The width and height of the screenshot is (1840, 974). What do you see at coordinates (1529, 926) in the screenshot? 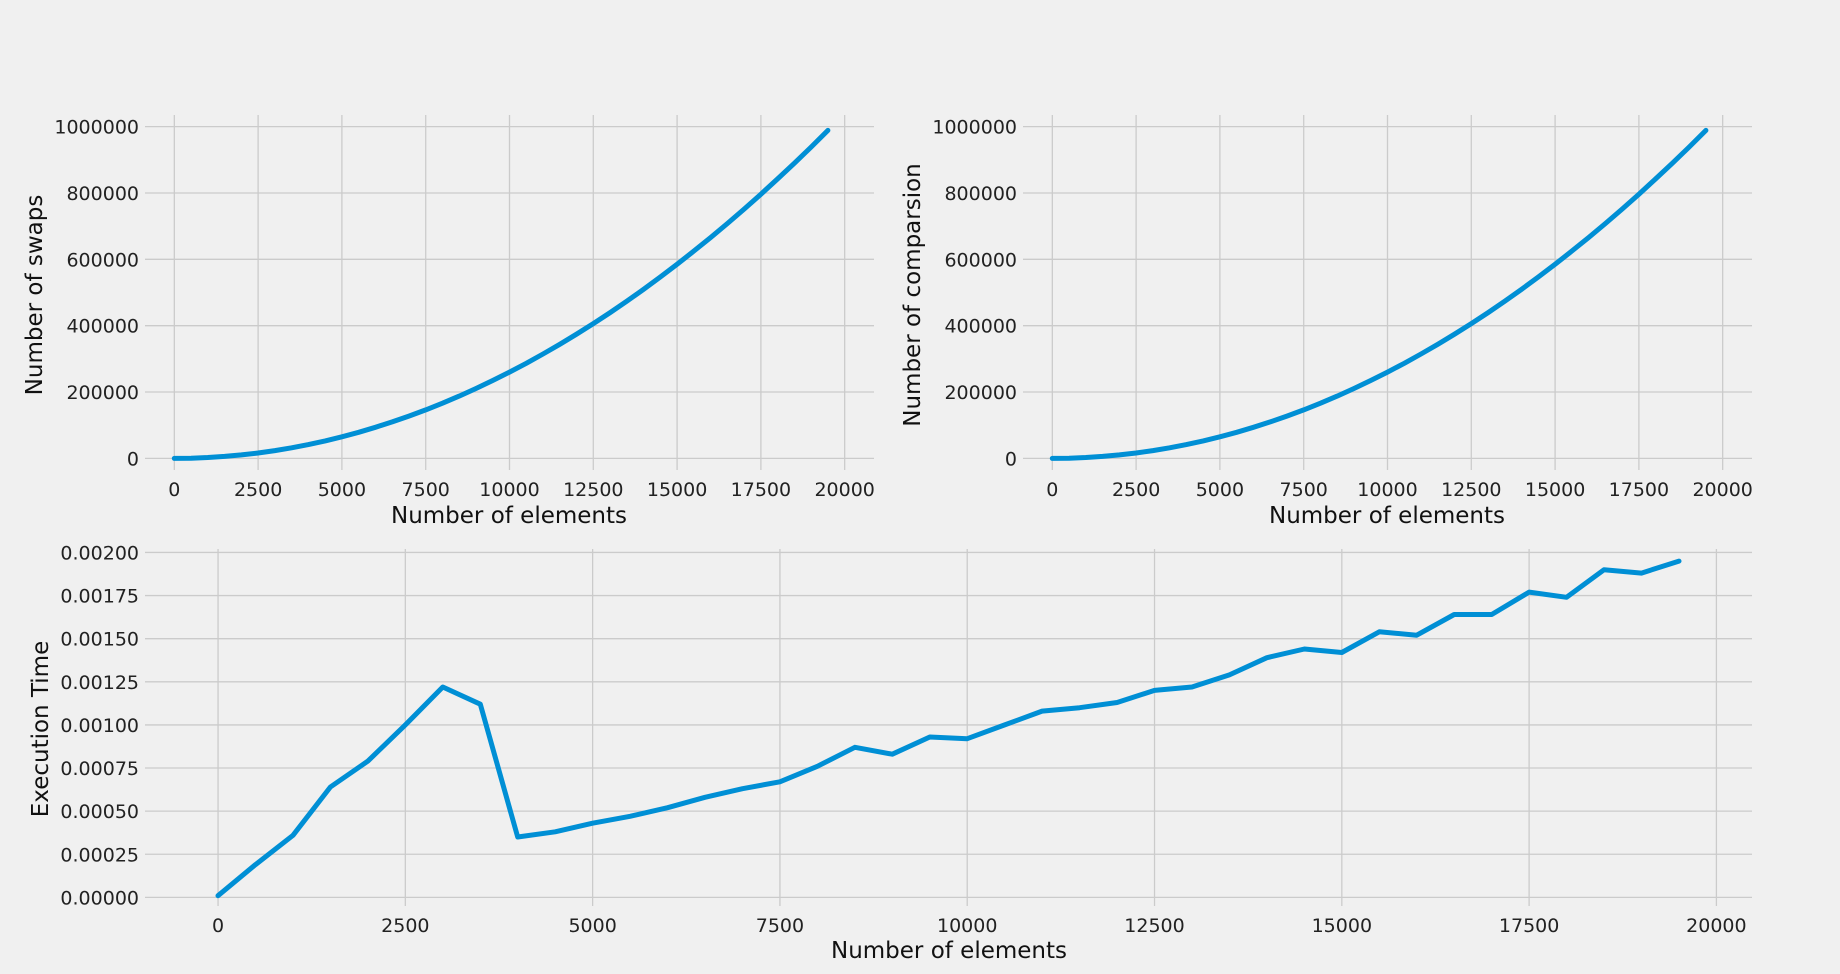
I see `exec-x-tick-label: 17500` at bounding box center [1529, 926].